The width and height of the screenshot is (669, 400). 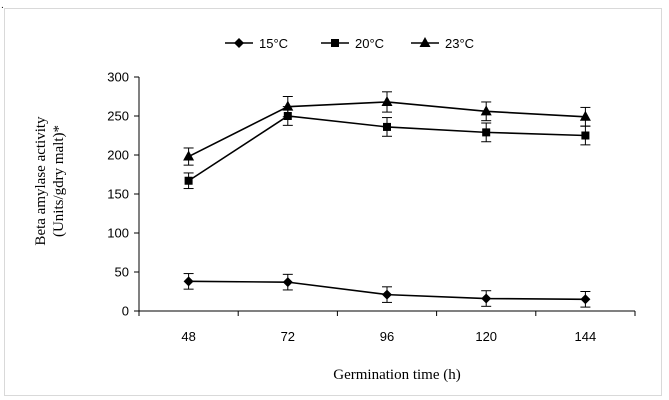 What do you see at coordinates (122, 272) in the screenshot?
I see `y-tick-label: 50` at bounding box center [122, 272].